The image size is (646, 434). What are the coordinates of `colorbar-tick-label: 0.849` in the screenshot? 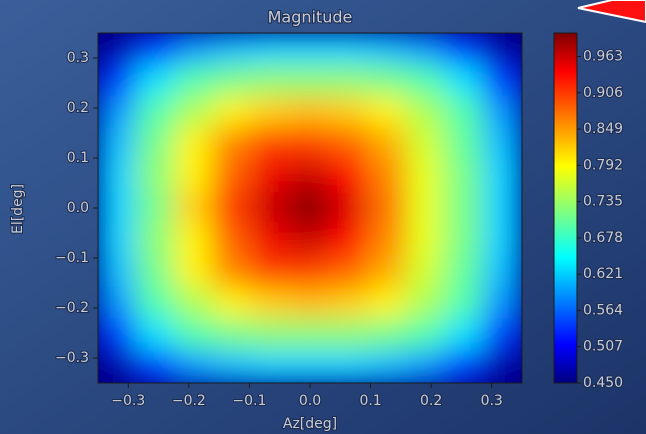 It's located at (603, 129).